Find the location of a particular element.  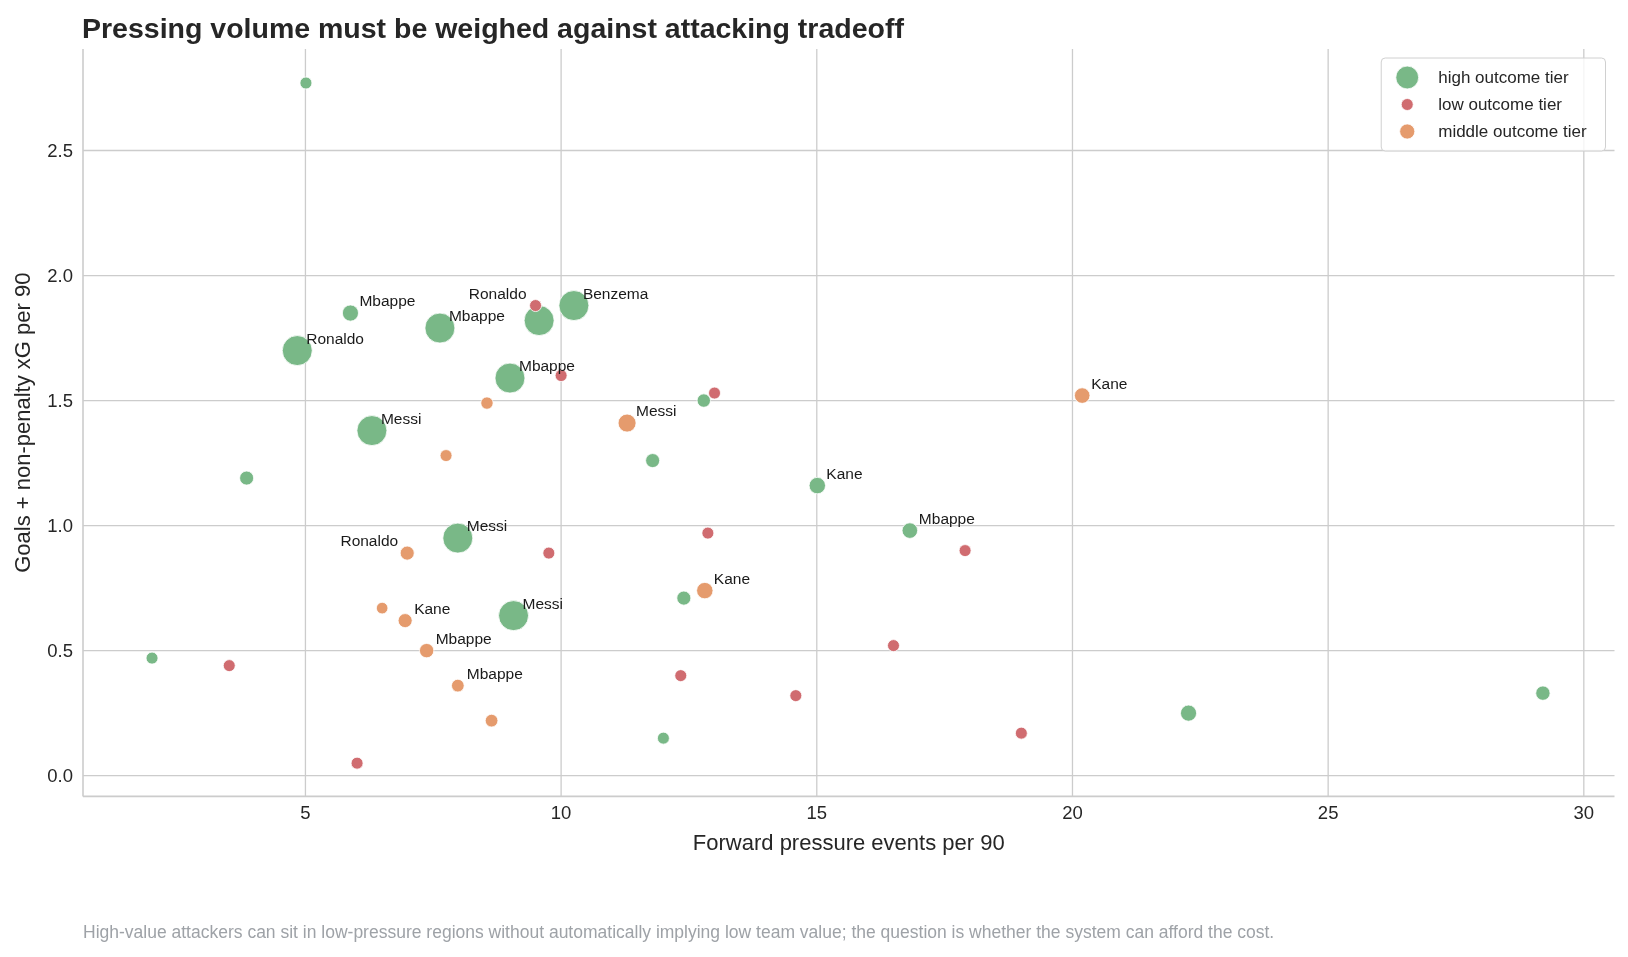

x-tick-label: 5 is located at coordinates (305, 813).